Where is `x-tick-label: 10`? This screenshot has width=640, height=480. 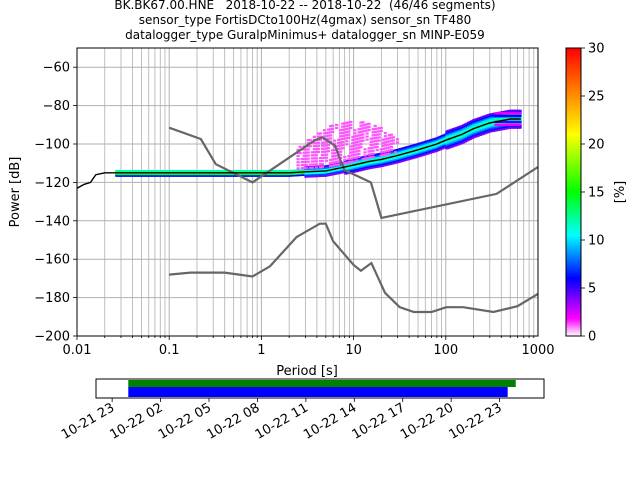 x-tick-label: 10 is located at coordinates (353, 350).